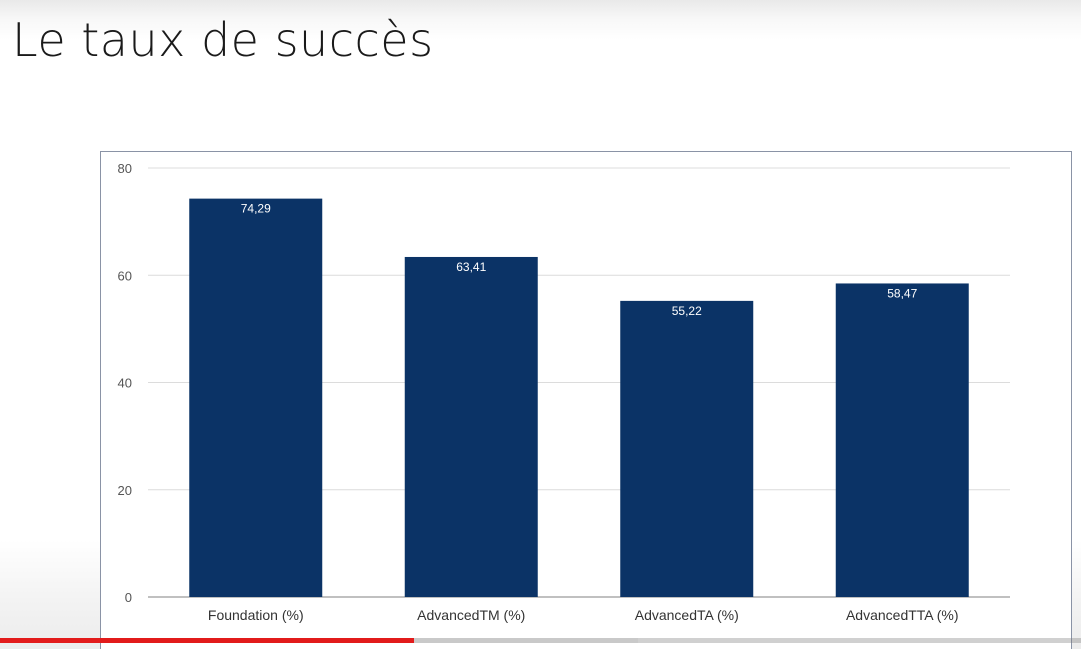  What do you see at coordinates (128, 597) in the screenshot?
I see `y-tick-label: 0` at bounding box center [128, 597].